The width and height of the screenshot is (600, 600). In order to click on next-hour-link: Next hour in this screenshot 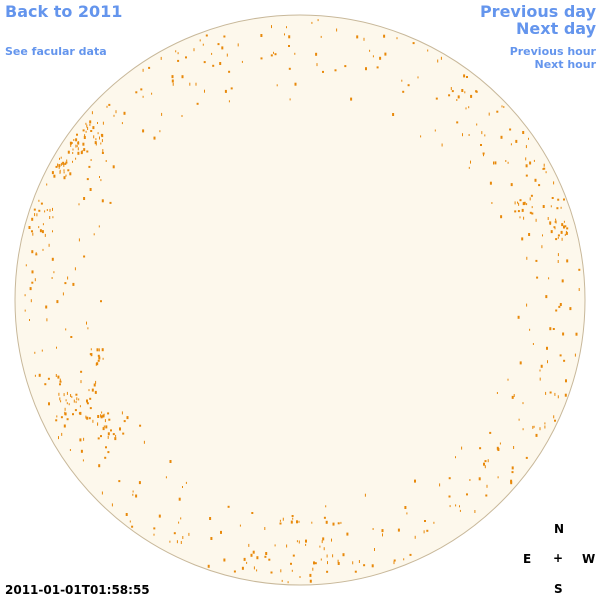, I will do `click(565, 64)`.